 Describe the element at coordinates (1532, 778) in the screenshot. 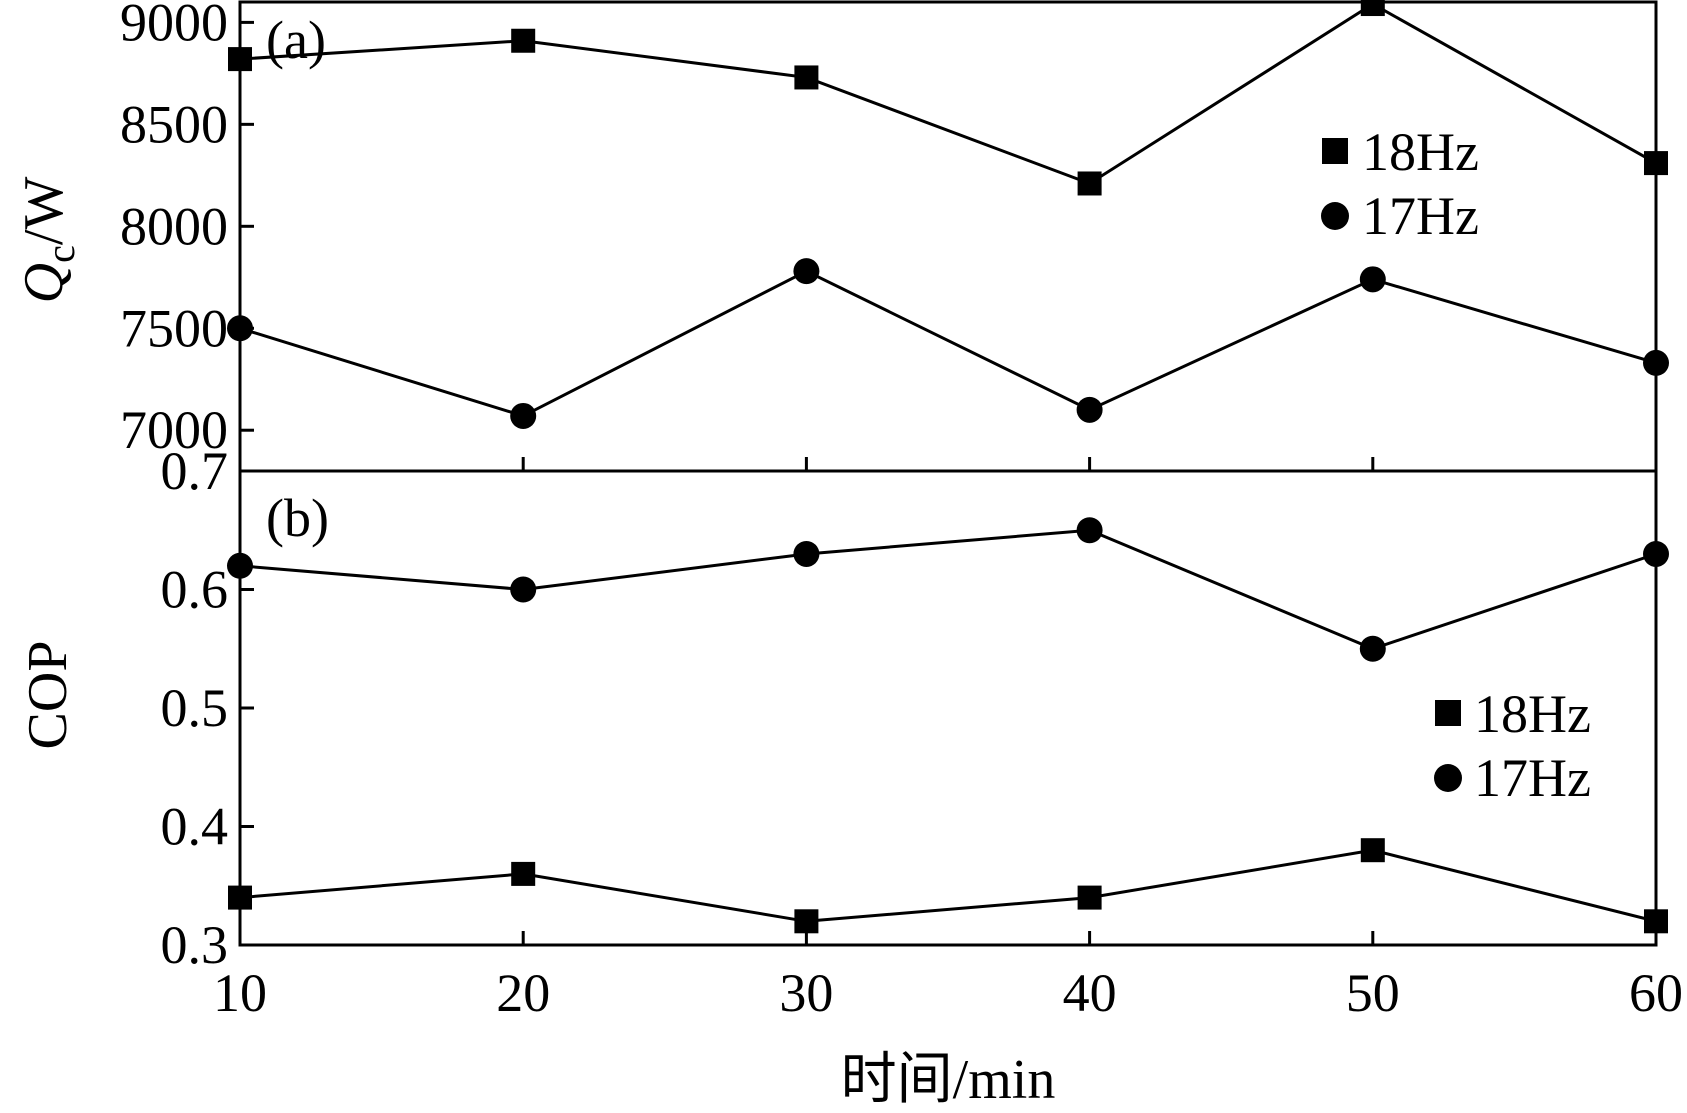

I see `legend-b-label-17hz: 17Hz` at that location.